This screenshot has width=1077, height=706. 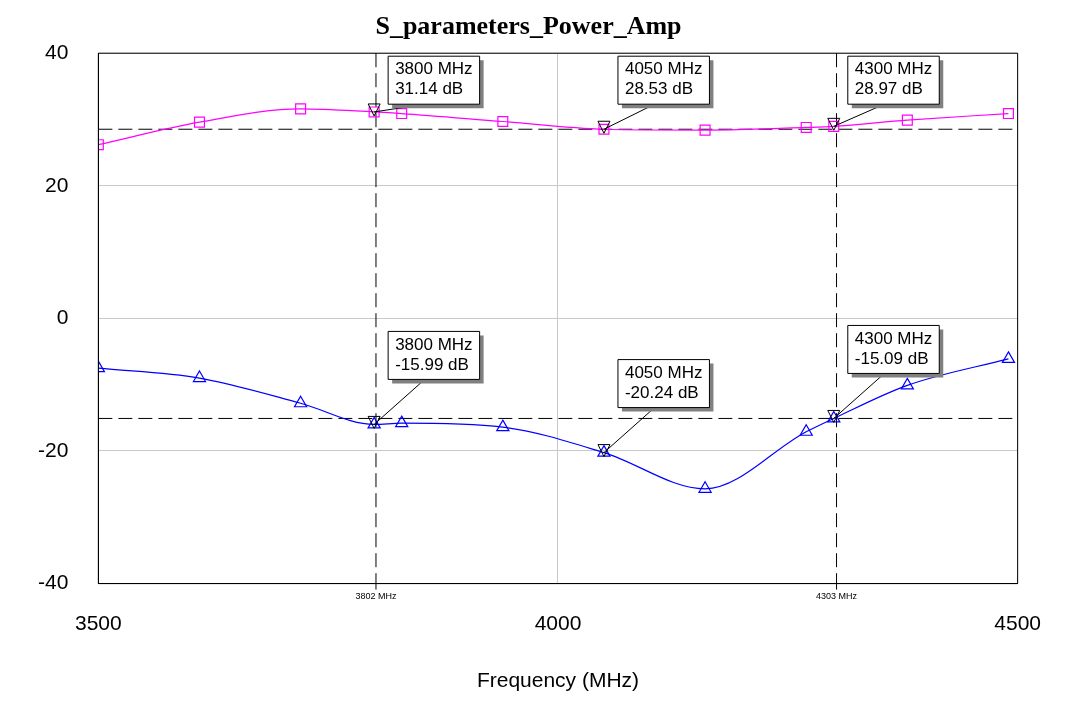 What do you see at coordinates (434, 79) in the screenshot?
I see `annotation: 3800 MHz 31.14 dB` at bounding box center [434, 79].